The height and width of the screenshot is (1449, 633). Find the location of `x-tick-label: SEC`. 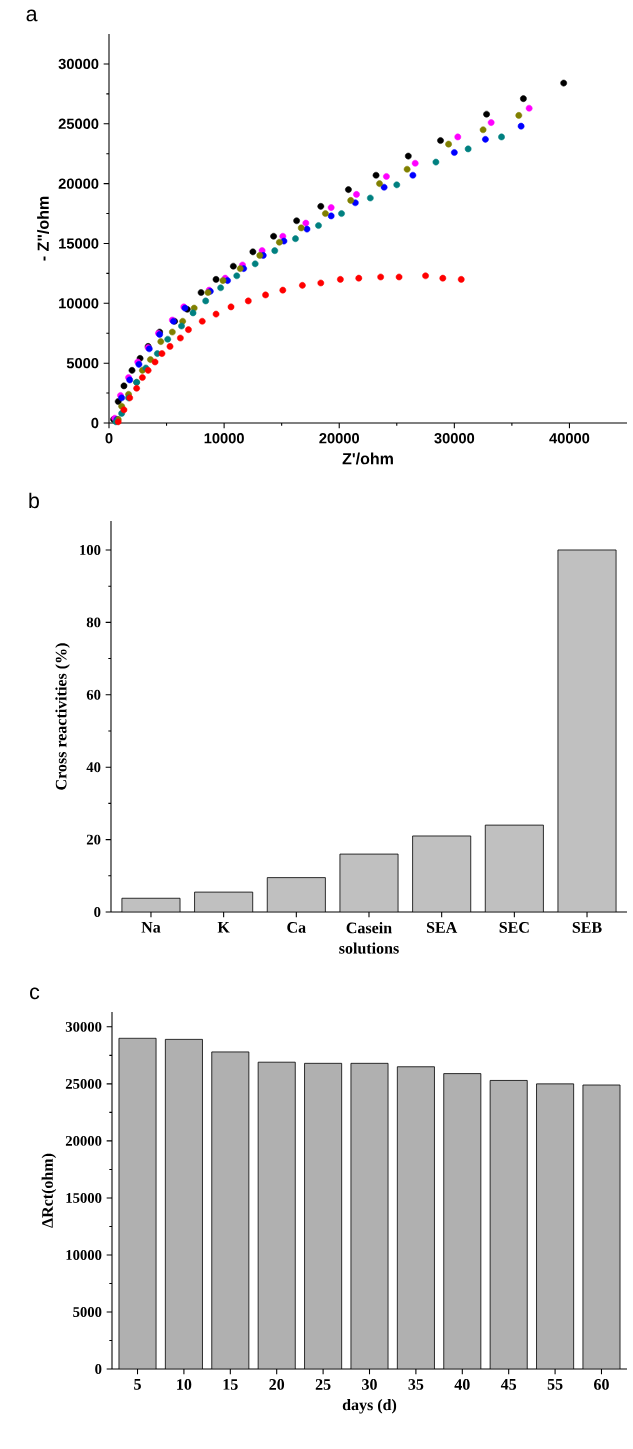

x-tick-label: SEC is located at coordinates (514, 927).